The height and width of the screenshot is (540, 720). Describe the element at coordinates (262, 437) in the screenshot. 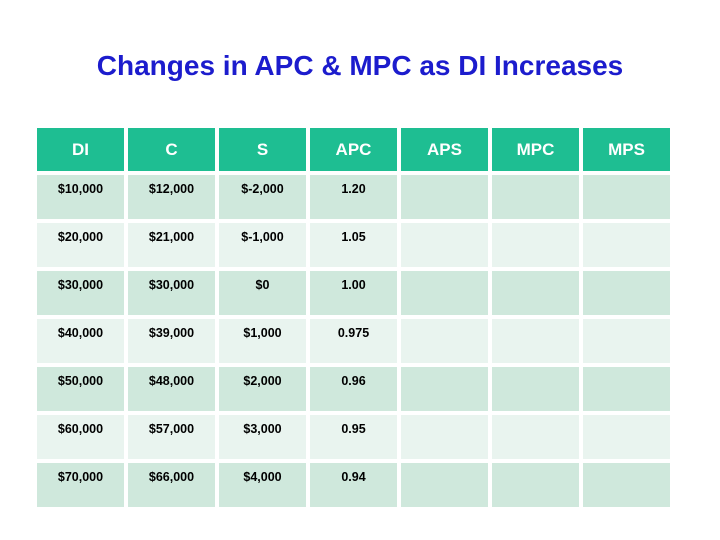

I see `cell-s: $3,000` at that location.